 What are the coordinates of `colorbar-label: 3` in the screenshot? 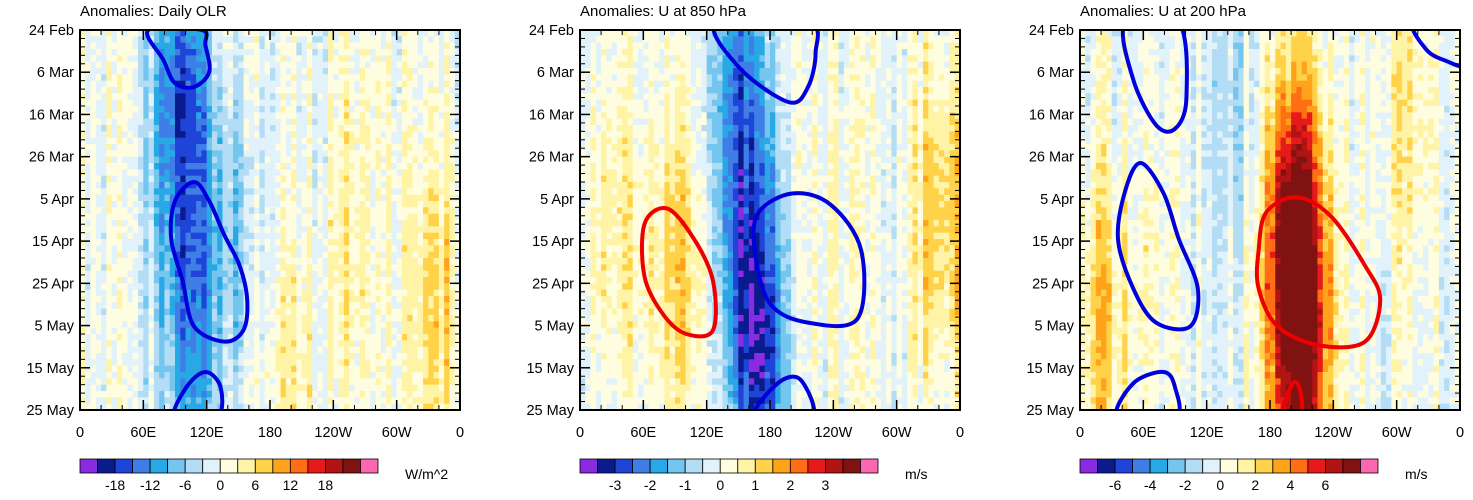 It's located at (826, 485).